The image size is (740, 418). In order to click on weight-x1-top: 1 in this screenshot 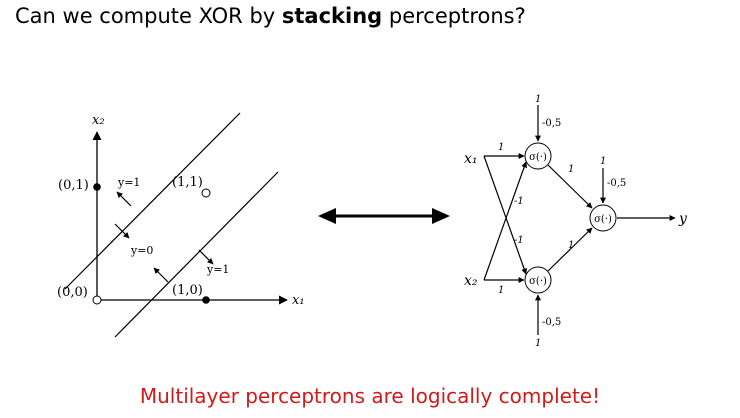, I will do `click(501, 147)`.